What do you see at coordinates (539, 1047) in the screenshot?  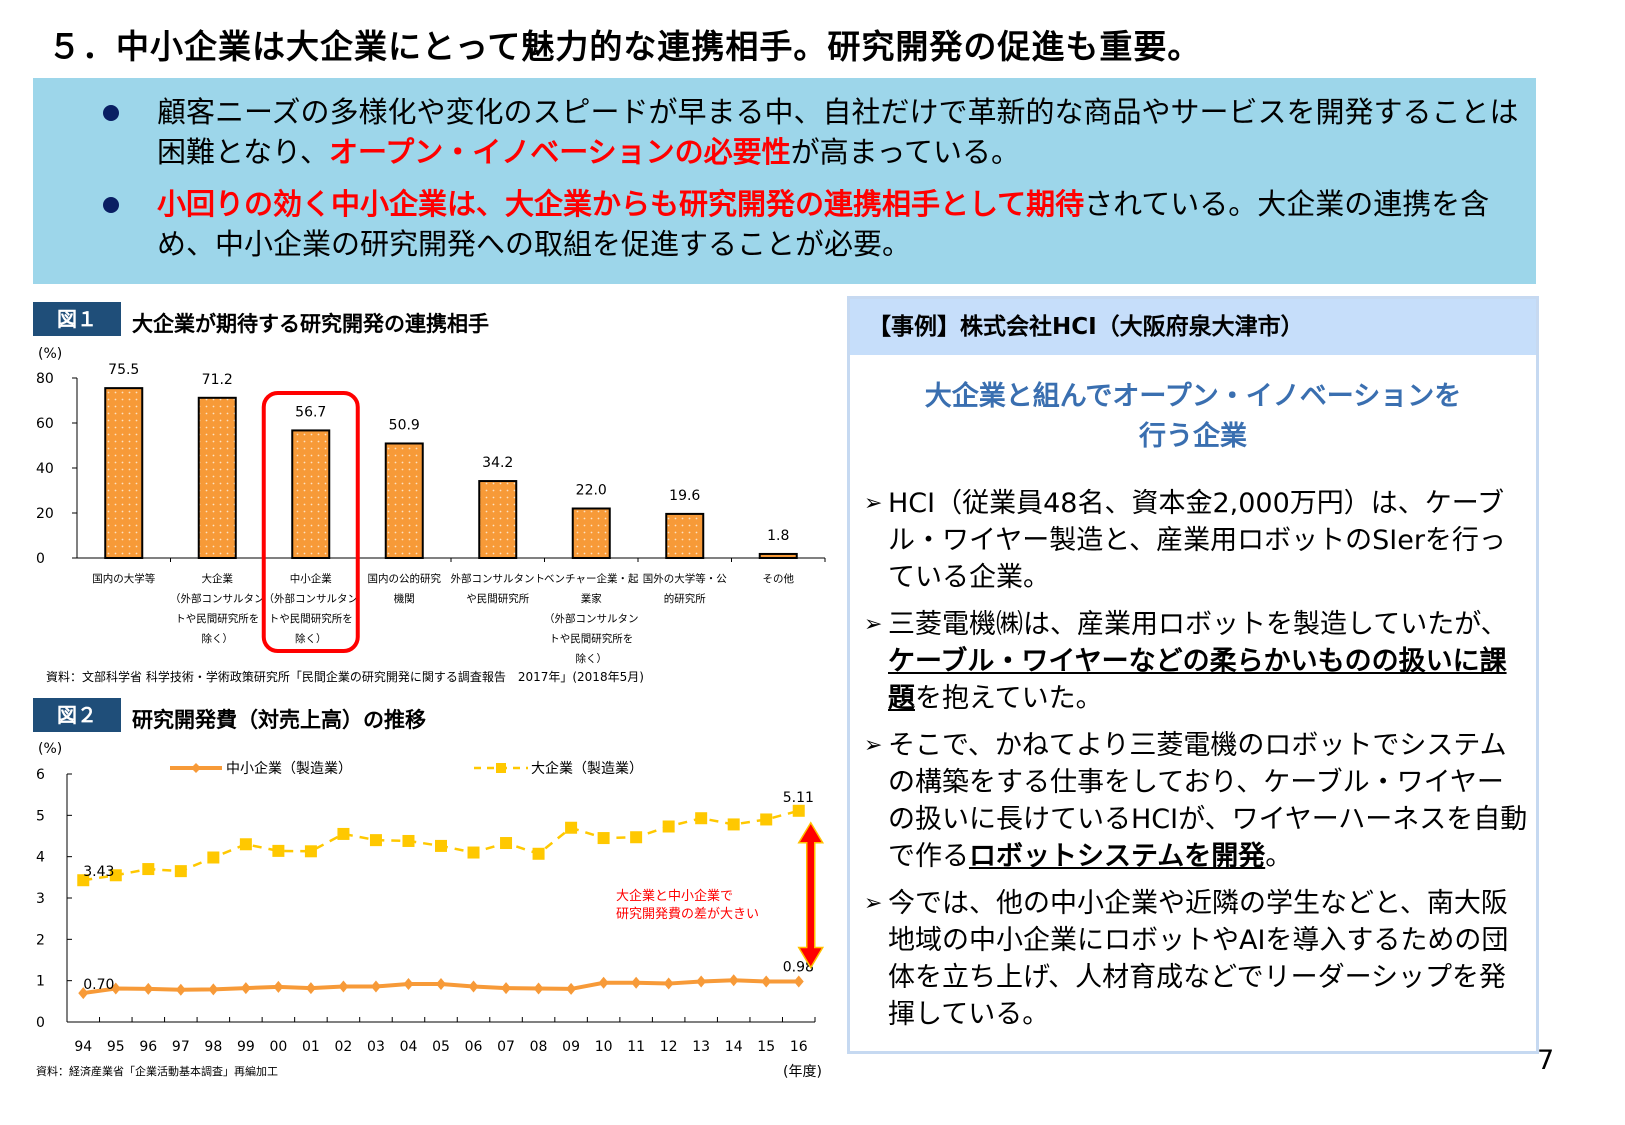 I see `svg-text: 08` at bounding box center [539, 1047].